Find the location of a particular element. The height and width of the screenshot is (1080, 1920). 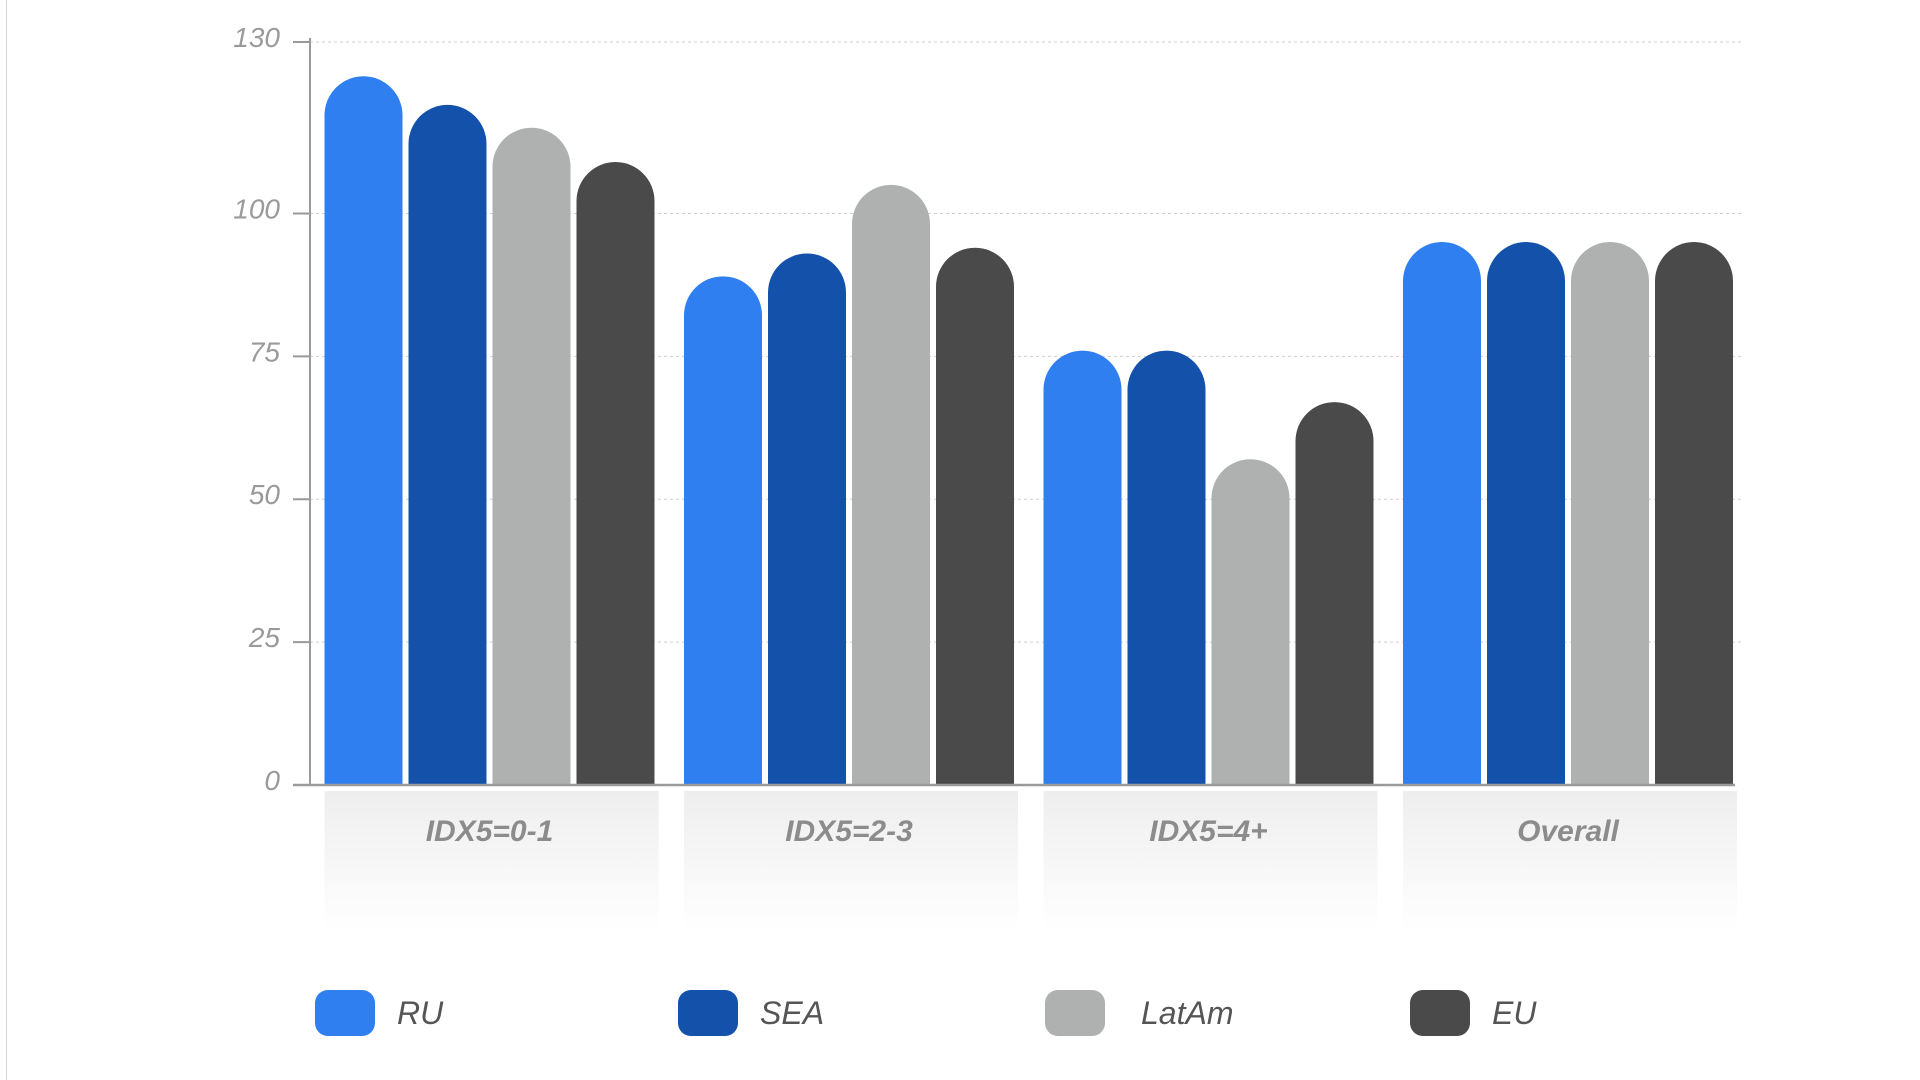

bar-idx5-0-1-sea is located at coordinates (447, 444).